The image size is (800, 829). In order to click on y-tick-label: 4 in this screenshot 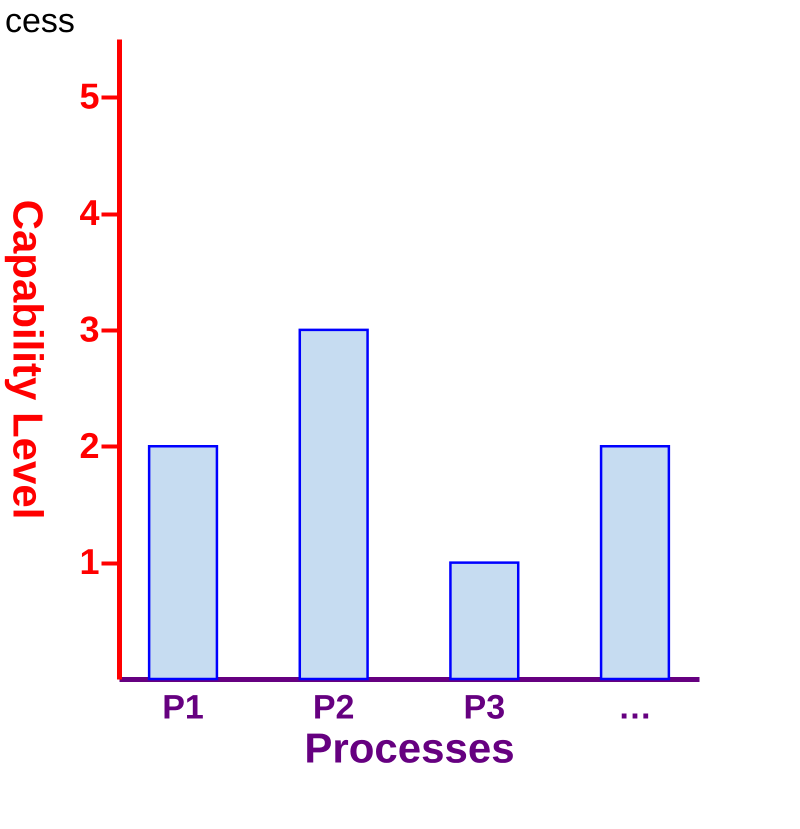, I will do `click(89, 213)`.